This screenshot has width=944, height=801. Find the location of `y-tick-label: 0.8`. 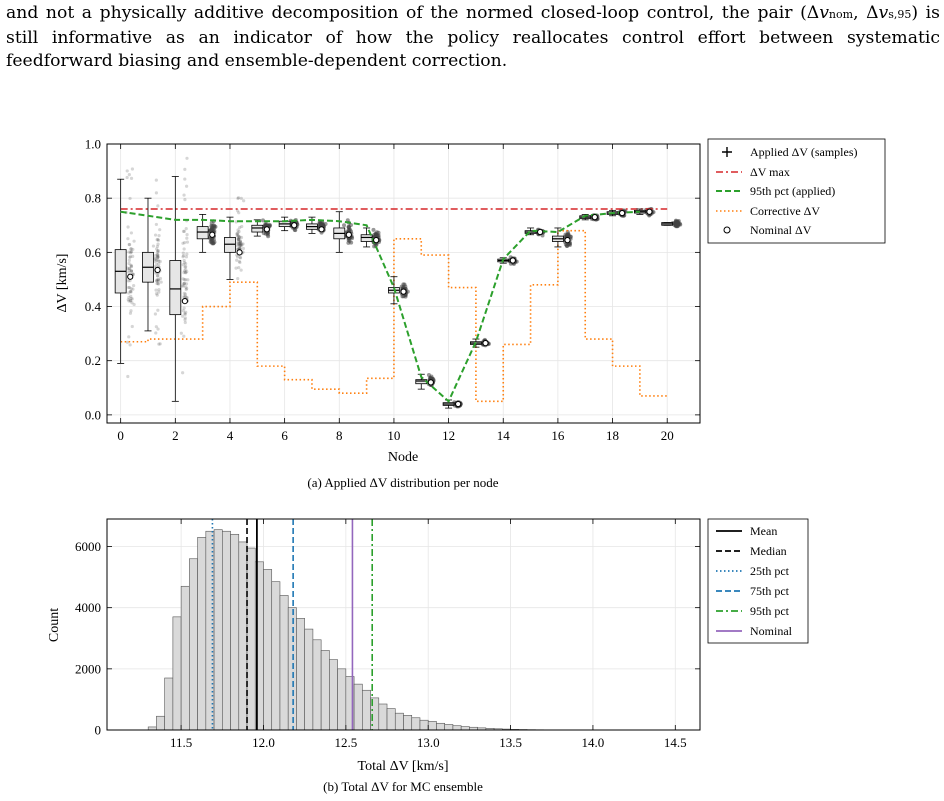

y-tick-label: 0.8 is located at coordinates (93, 198).